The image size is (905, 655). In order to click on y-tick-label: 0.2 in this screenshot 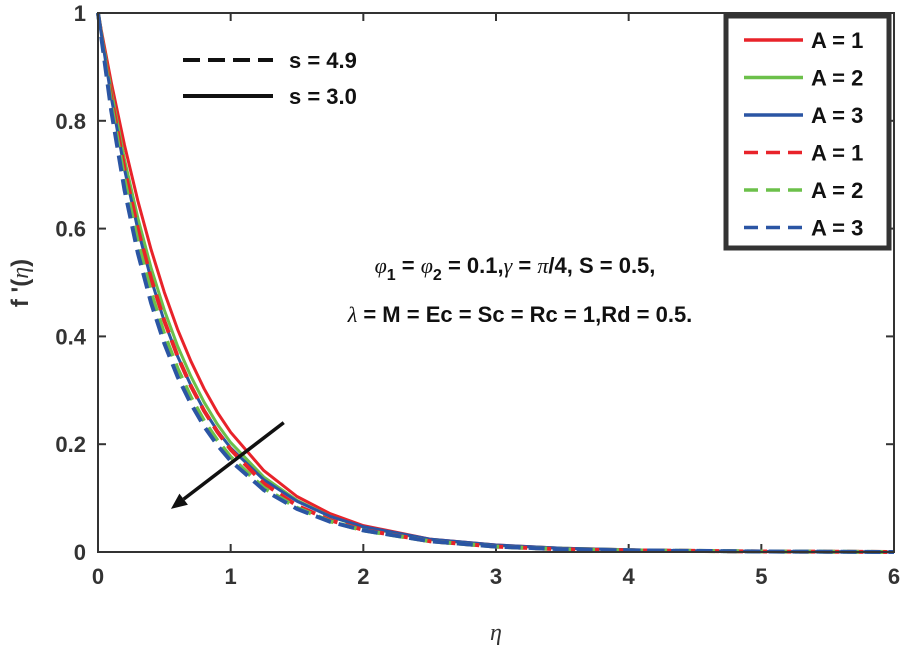, I will do `click(70, 444)`.